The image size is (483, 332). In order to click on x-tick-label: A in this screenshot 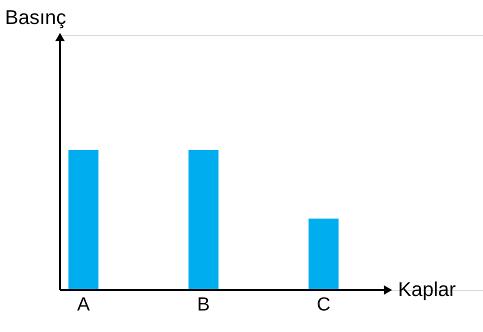, I will do `click(83, 305)`.